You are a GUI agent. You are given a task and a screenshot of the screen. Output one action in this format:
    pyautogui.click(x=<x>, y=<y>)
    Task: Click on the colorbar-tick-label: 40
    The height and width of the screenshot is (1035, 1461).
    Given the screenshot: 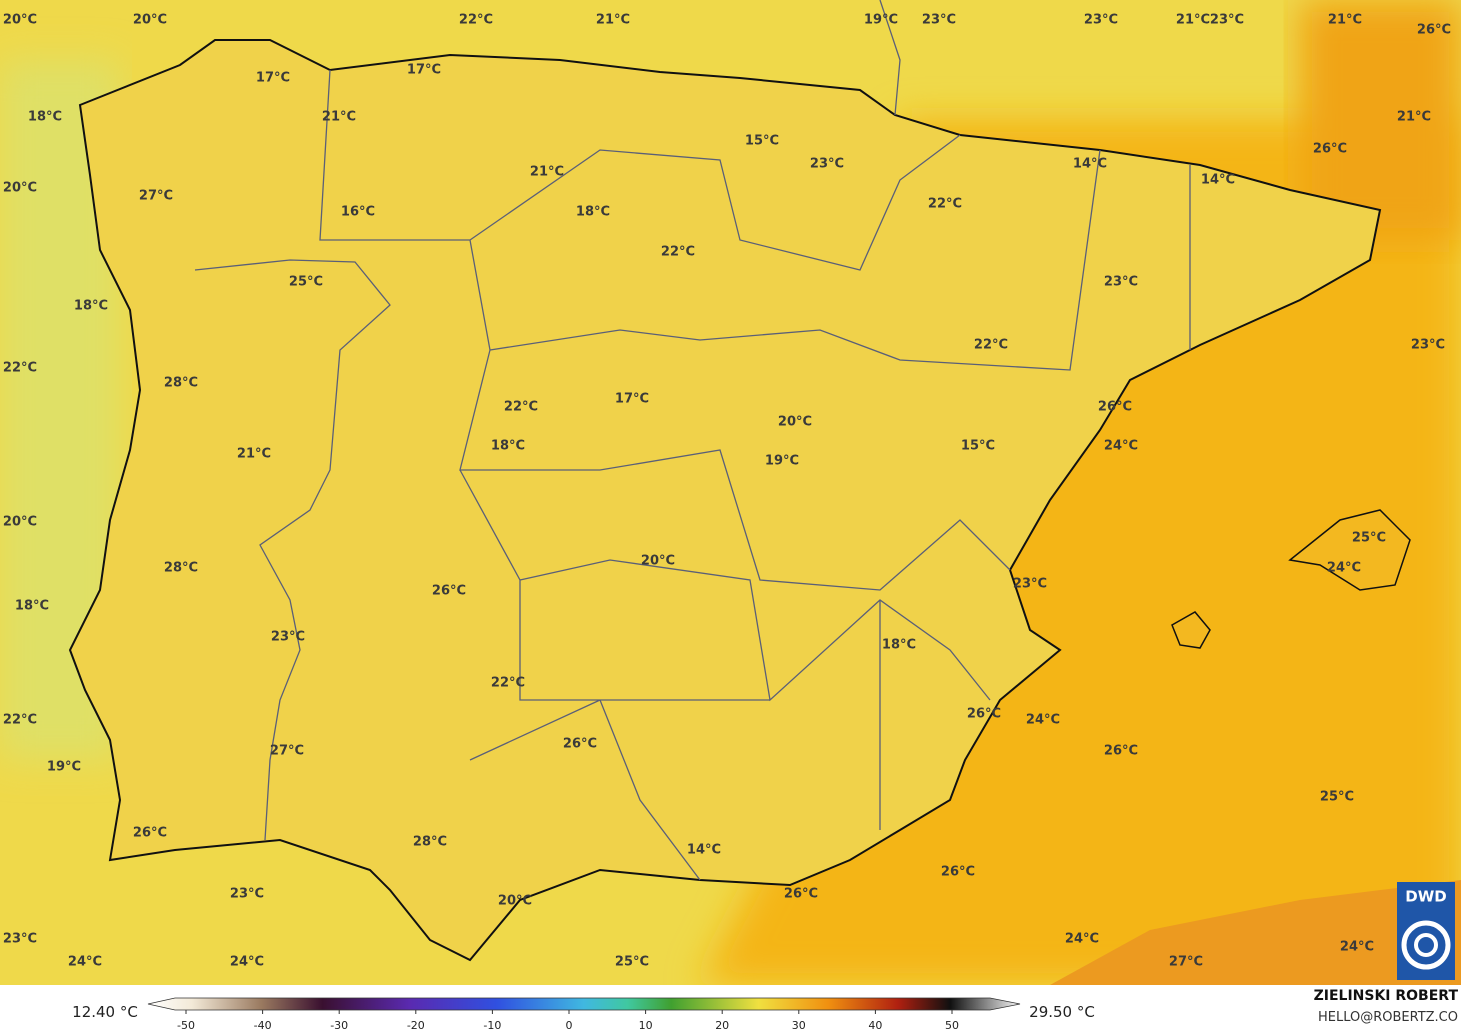 What is the action you would take?
    pyautogui.click(x=875, y=1025)
    